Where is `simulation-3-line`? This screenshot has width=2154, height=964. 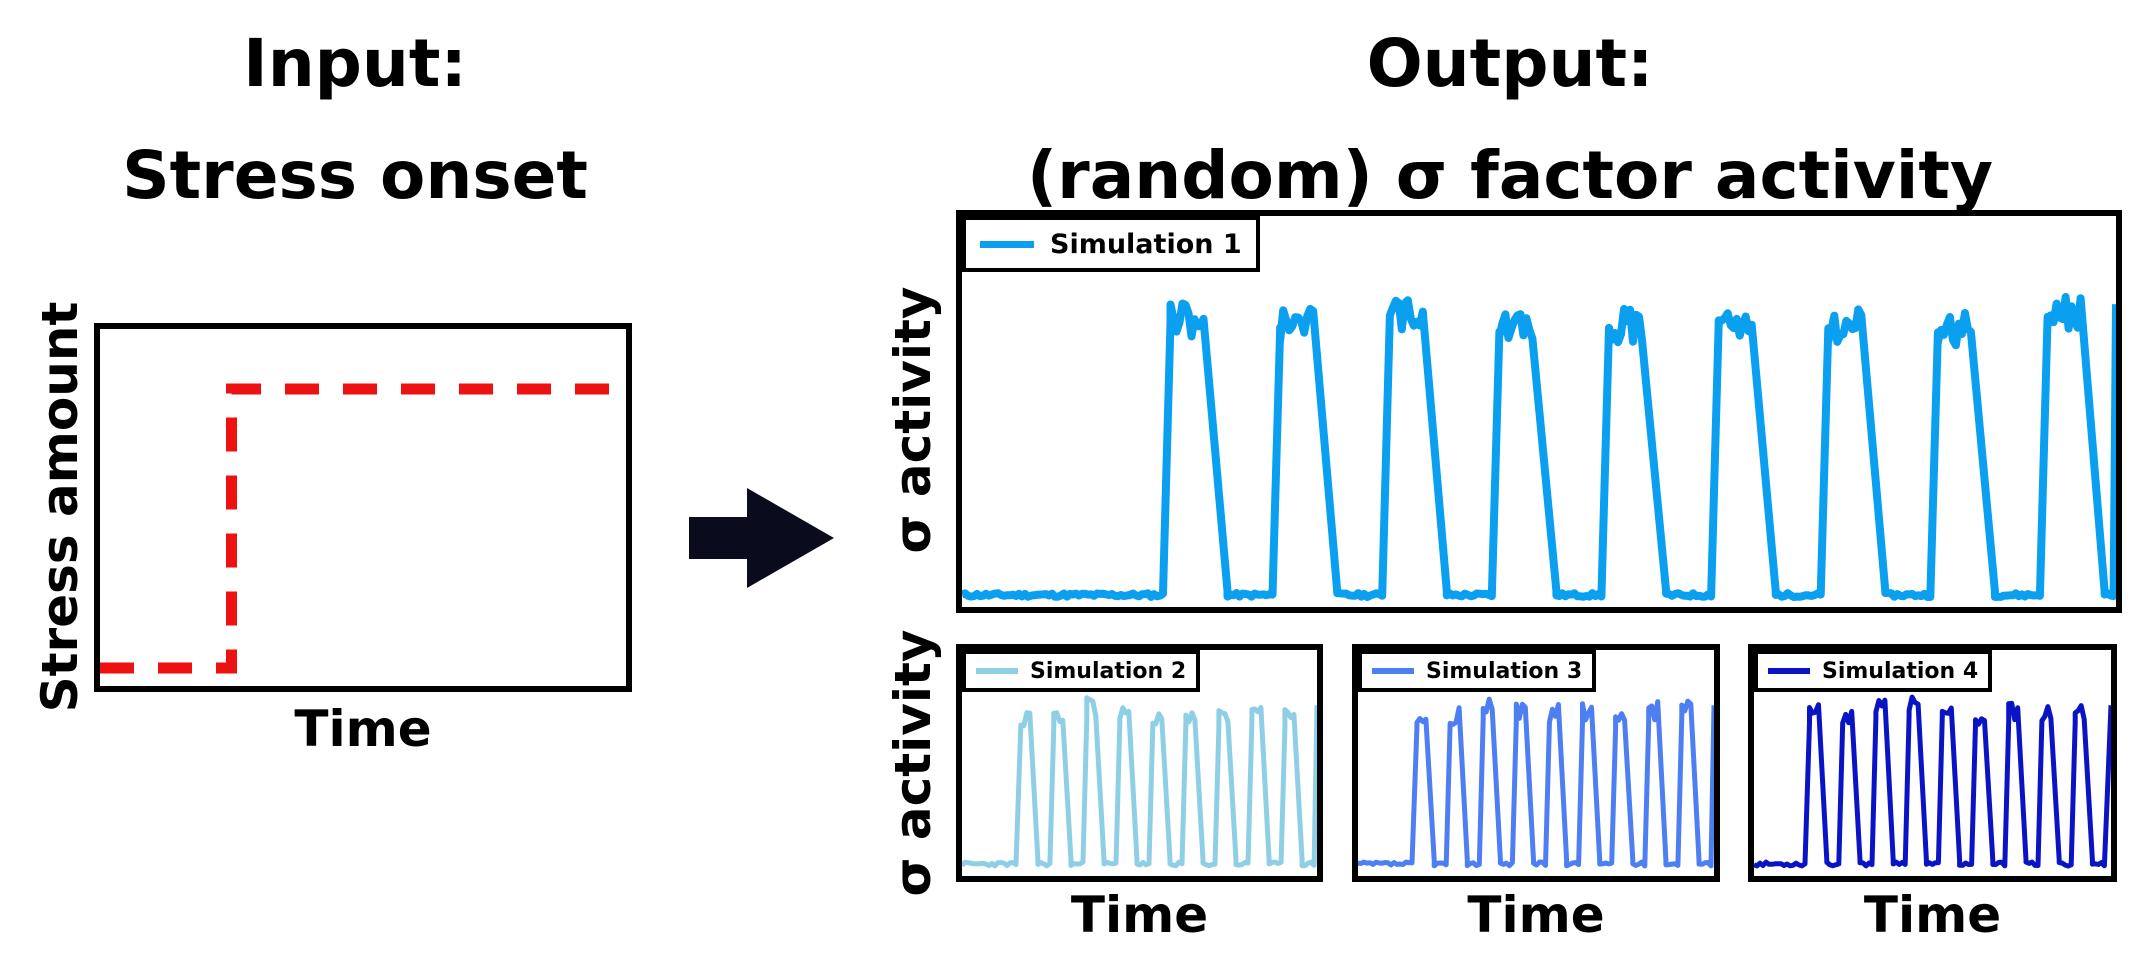
simulation-3-line is located at coordinates (1536, 782).